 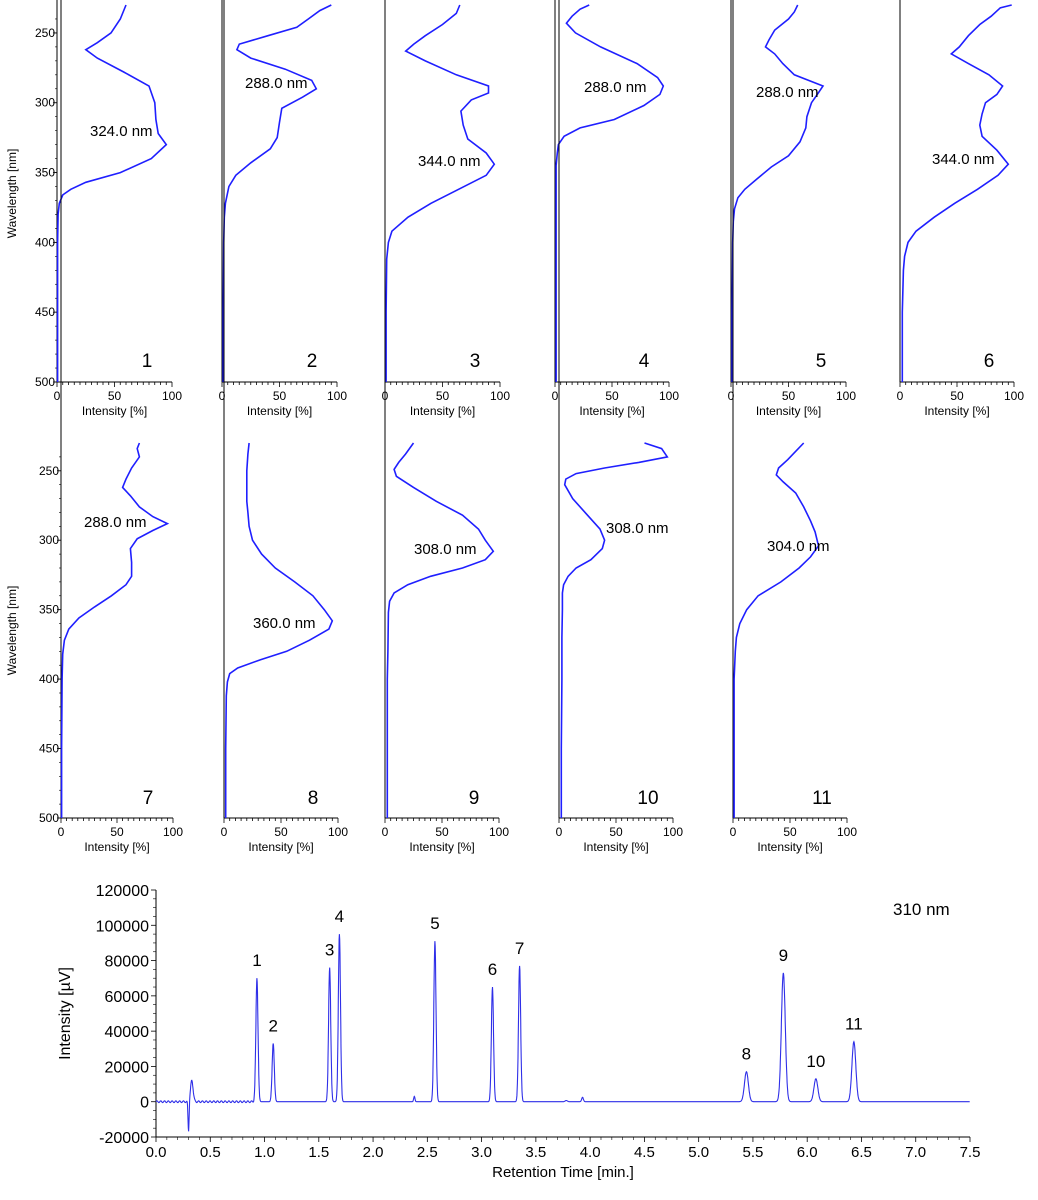 What do you see at coordinates (440, 630) in the screenshot?
I see `spectrum-9-curve` at bounding box center [440, 630].